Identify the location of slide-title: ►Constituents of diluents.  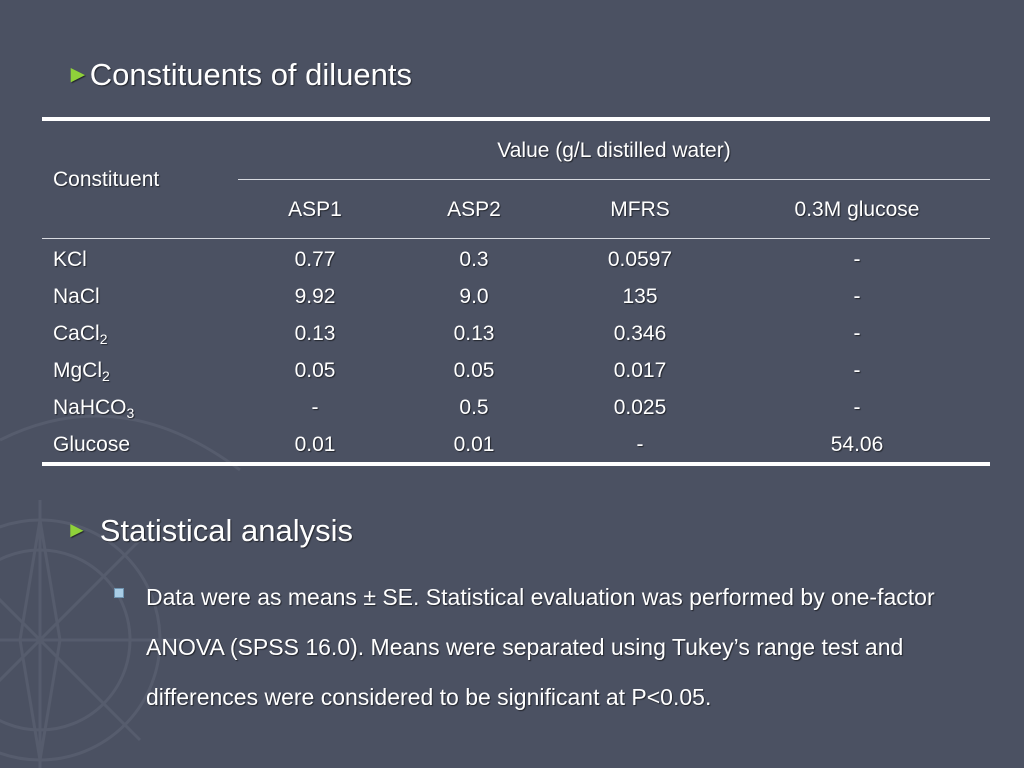
(239, 75).